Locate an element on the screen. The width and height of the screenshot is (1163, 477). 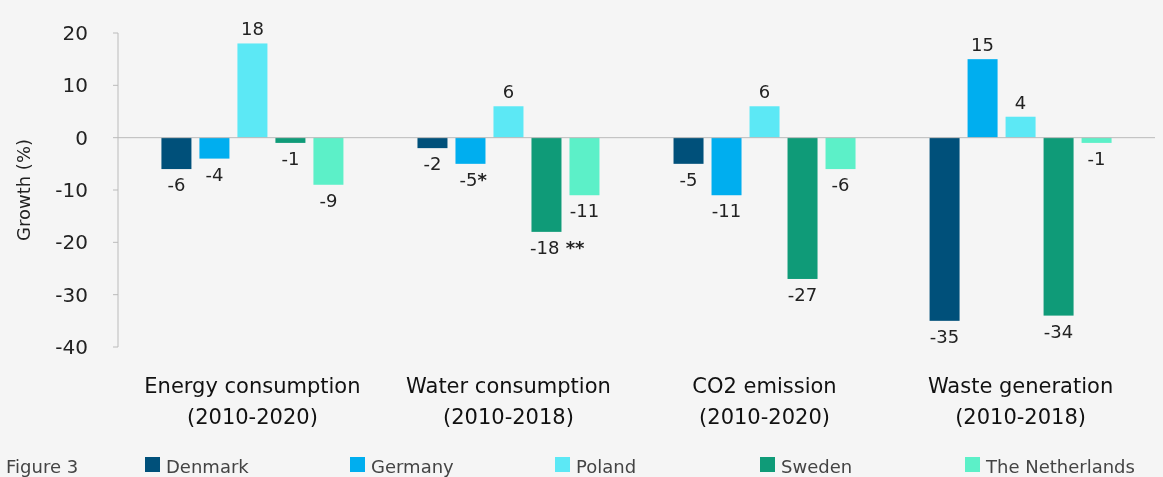
y-tick-label: -10 is located at coordinates (71, 190).